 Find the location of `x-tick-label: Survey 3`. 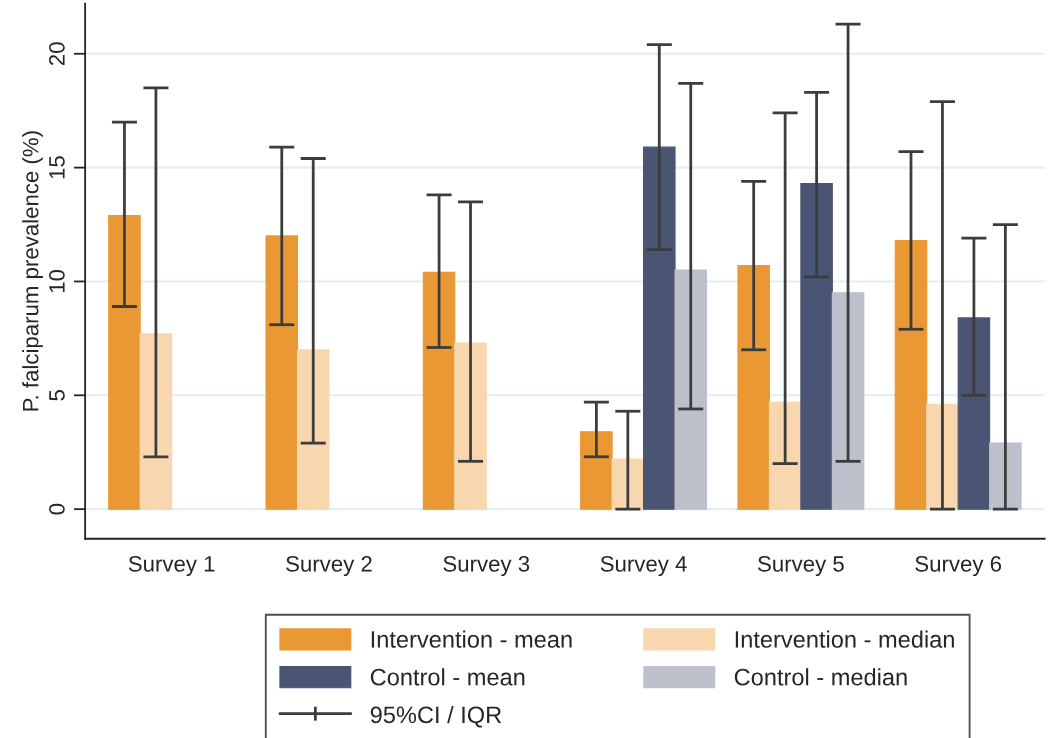

x-tick-label: Survey 3 is located at coordinates (486, 566).